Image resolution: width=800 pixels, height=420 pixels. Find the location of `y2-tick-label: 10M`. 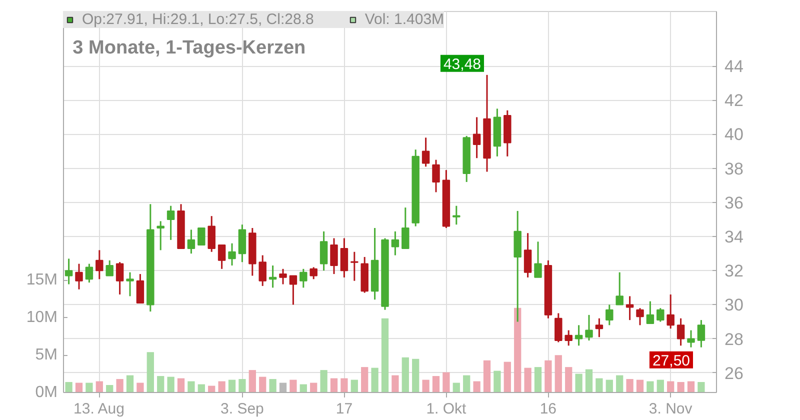

y2-tick-label: 10M is located at coordinates (42, 317).